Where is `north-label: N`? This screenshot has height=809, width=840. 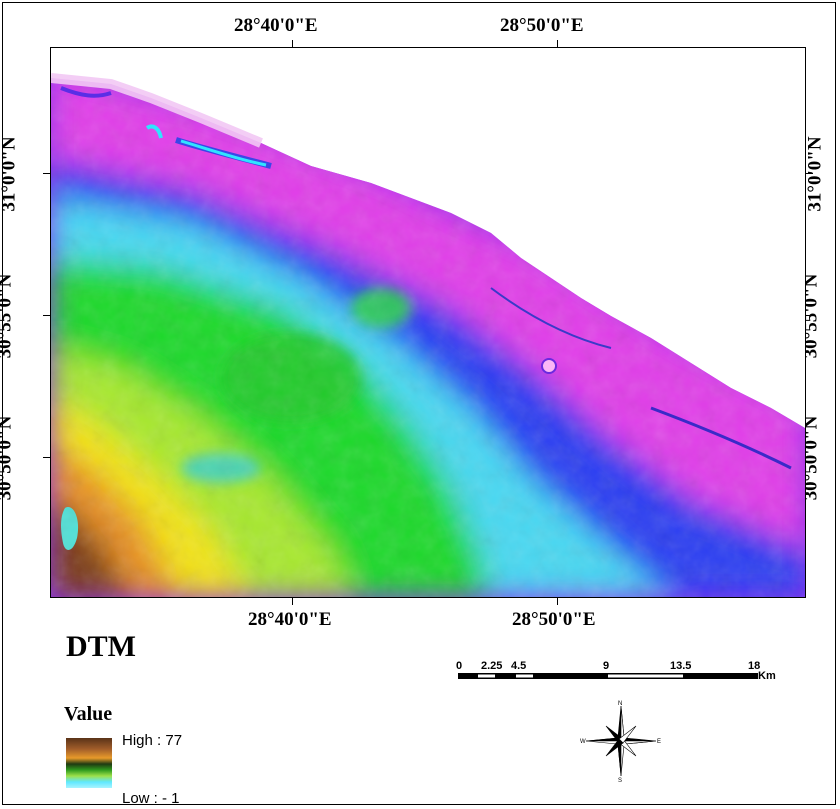
north-label: N is located at coordinates (620, 704).